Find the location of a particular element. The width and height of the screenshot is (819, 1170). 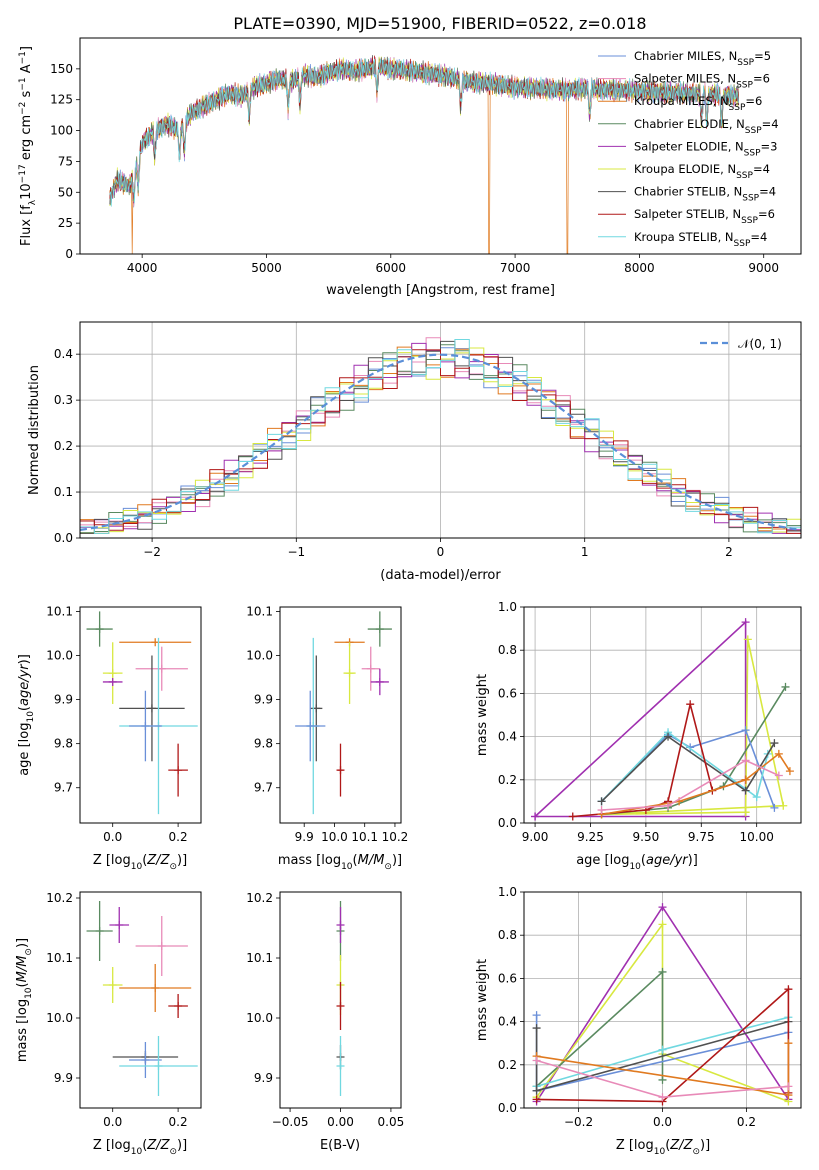

y-tick-label: 9.8 is located at coordinates (63, 744).